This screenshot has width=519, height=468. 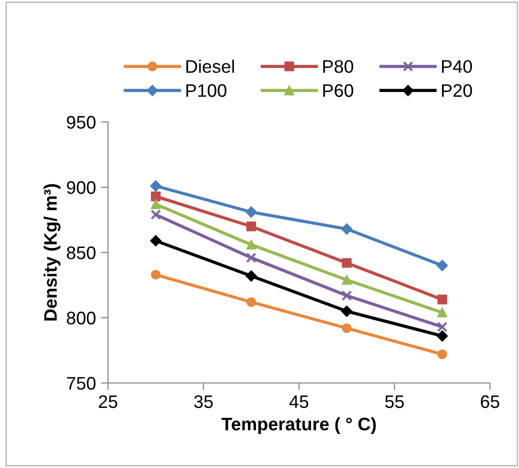 What do you see at coordinates (210, 66) in the screenshot?
I see `legend-label: Diesel` at bounding box center [210, 66].